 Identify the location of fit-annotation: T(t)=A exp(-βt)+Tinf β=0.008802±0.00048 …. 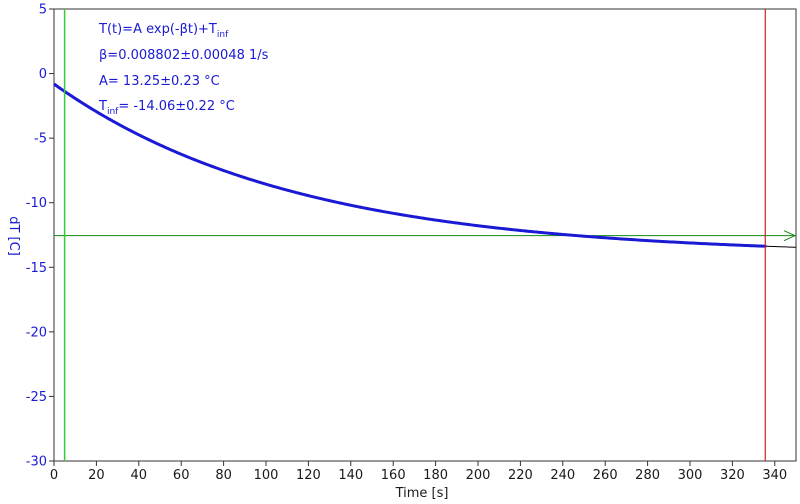
(183, 69).